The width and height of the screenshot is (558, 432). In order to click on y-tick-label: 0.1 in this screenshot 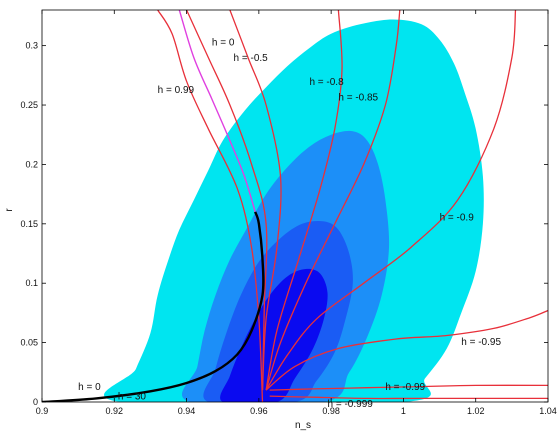, I will do `click(31, 283)`.